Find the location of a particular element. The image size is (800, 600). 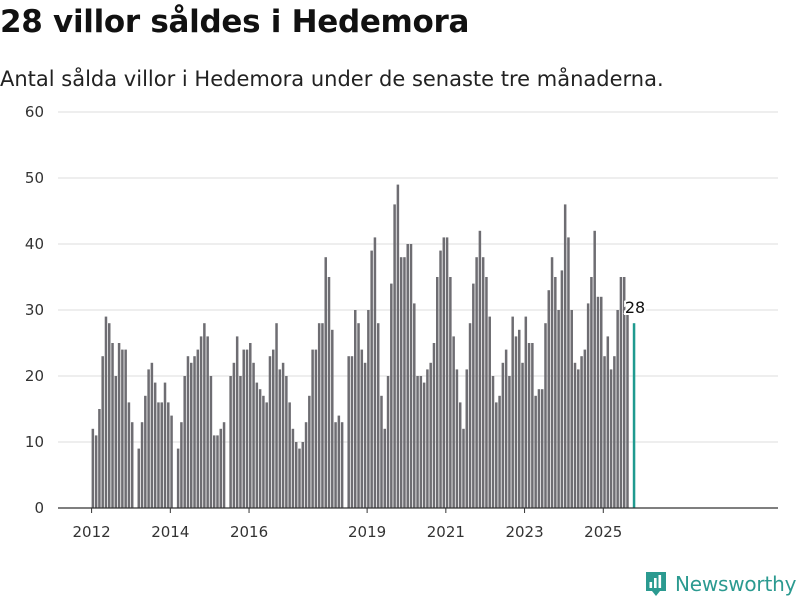

newsworthy-logo-icon is located at coordinates (656, 584).